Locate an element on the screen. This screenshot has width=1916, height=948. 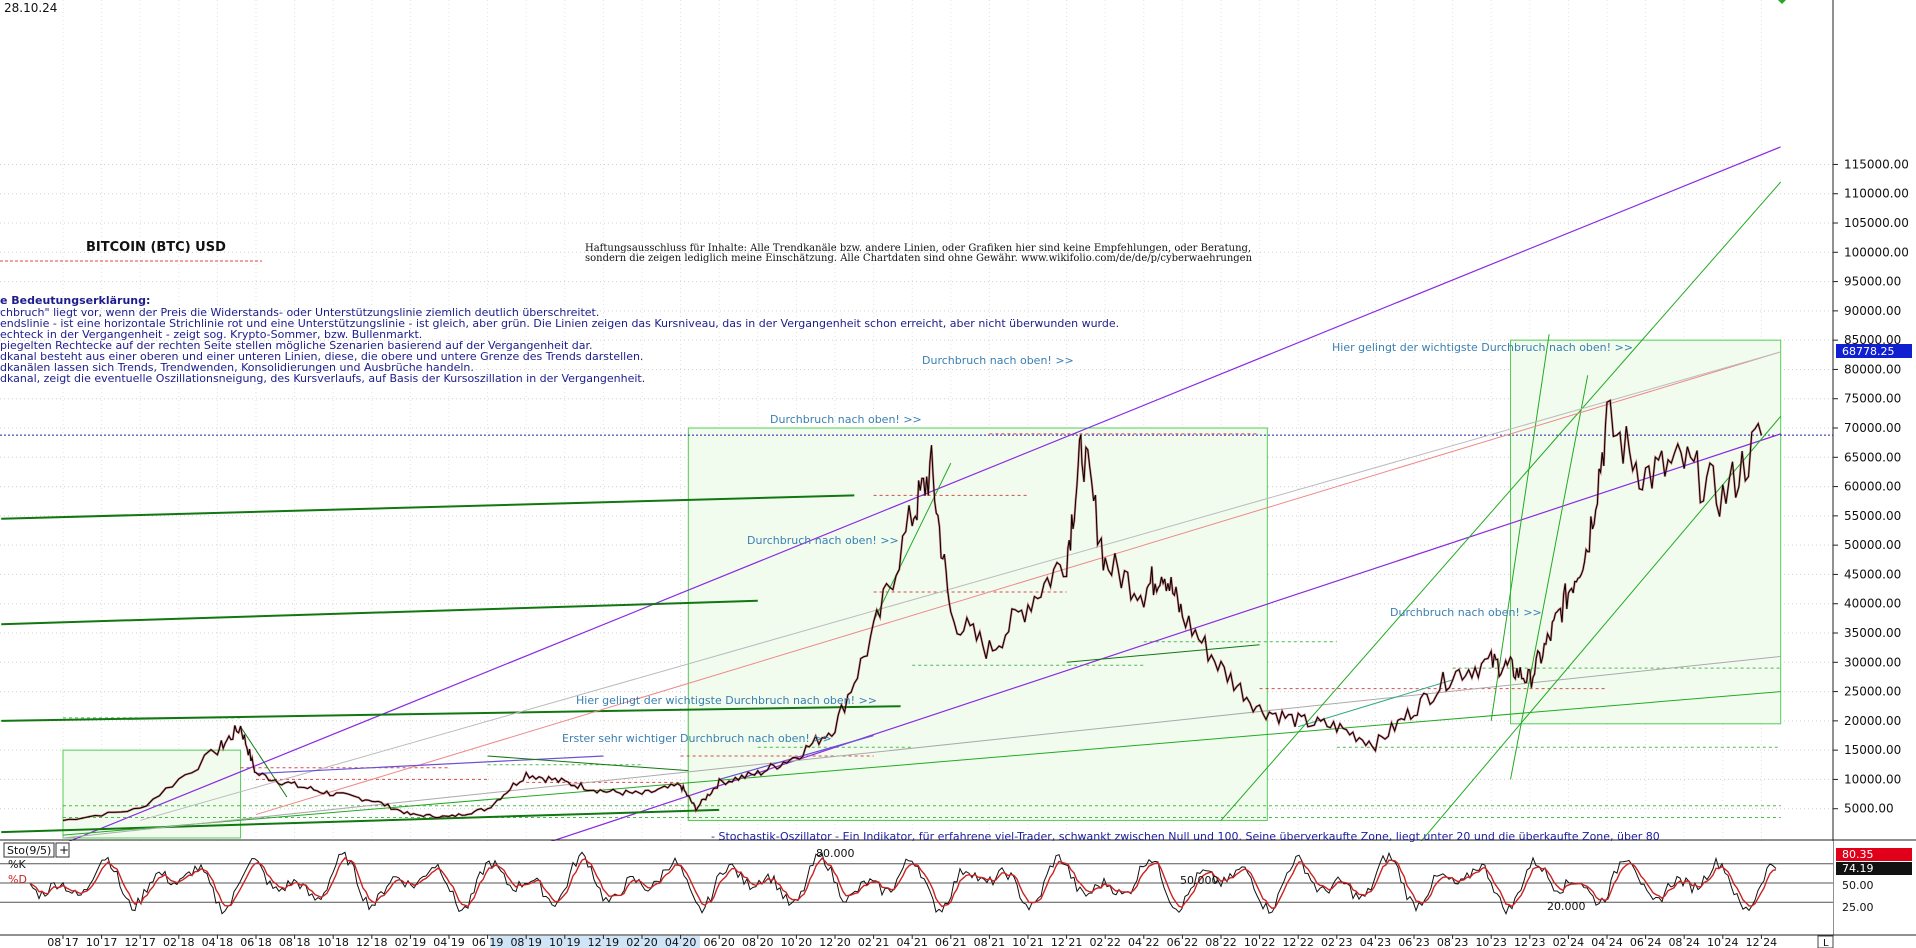
x-tick-label: 04 21 is located at coordinates (912, 942).